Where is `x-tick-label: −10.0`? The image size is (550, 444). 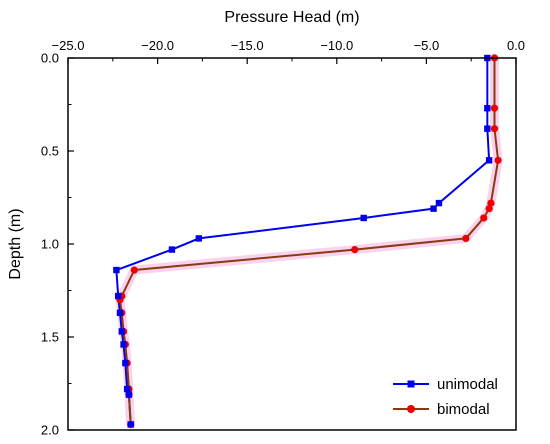 x-tick-label: −10.0 is located at coordinates (336, 45).